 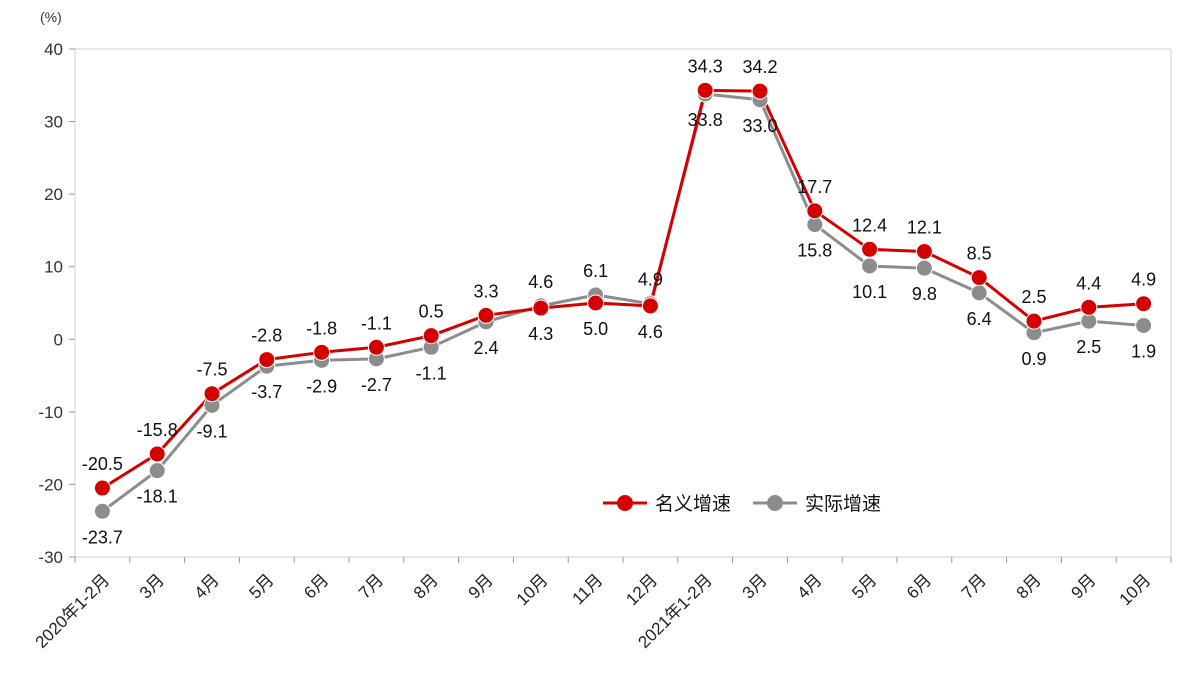 What do you see at coordinates (705, 120) in the screenshot?
I see `data-label-real: 33.8` at bounding box center [705, 120].